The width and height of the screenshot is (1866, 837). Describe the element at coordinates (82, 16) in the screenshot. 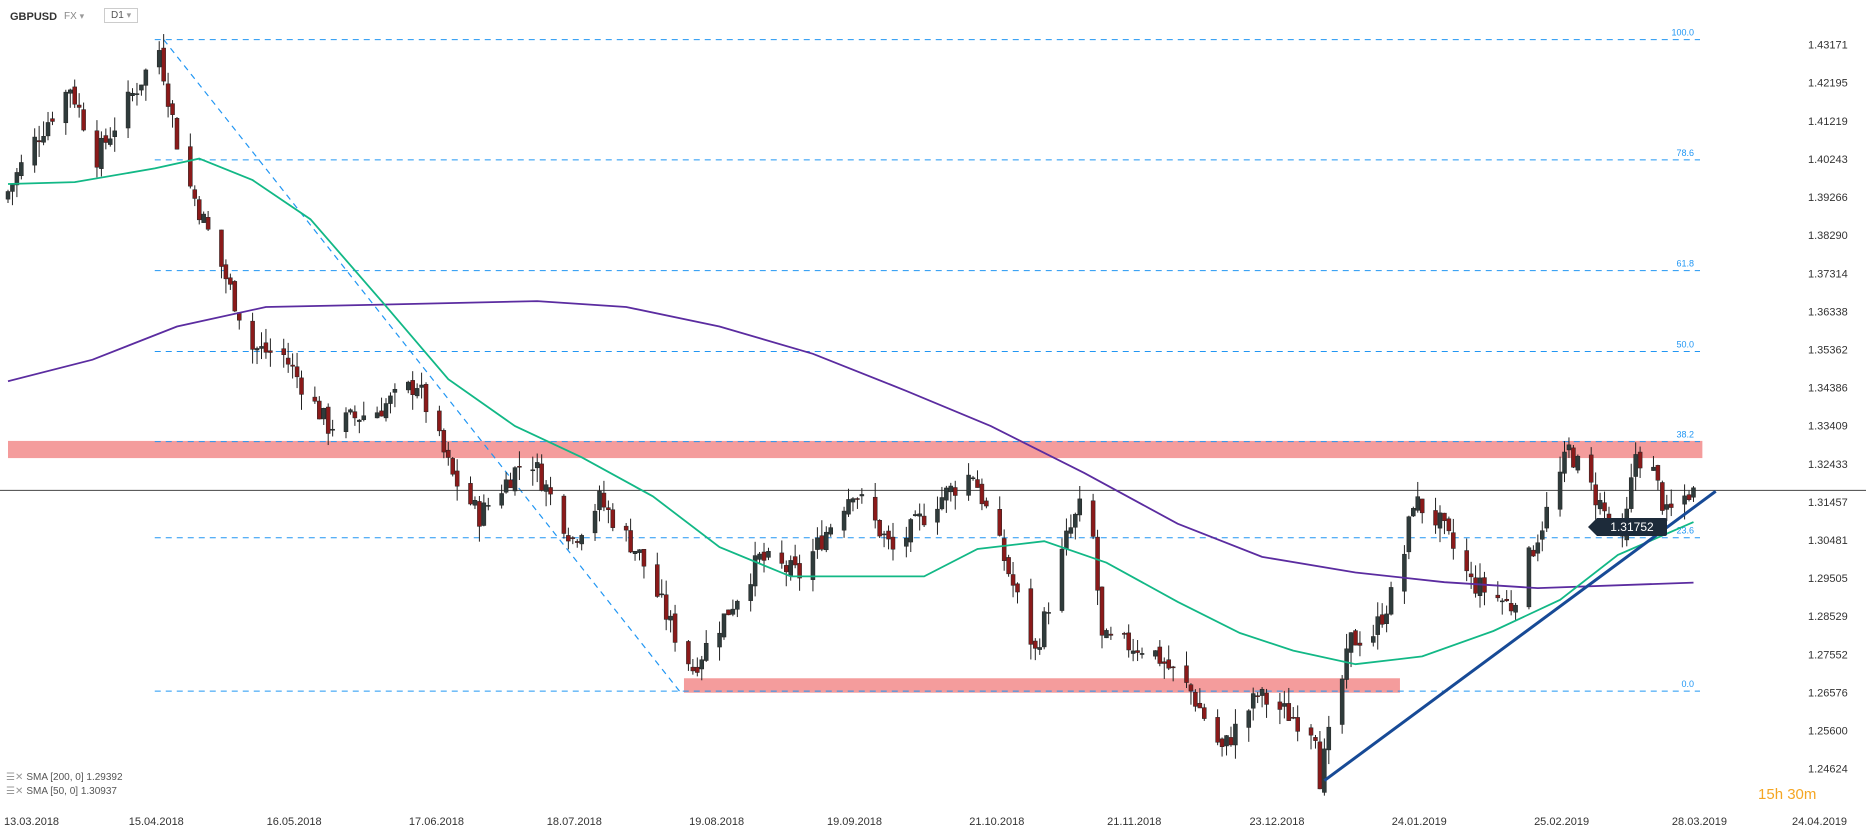

I see `chevron-down-icon: ▾` at that location.